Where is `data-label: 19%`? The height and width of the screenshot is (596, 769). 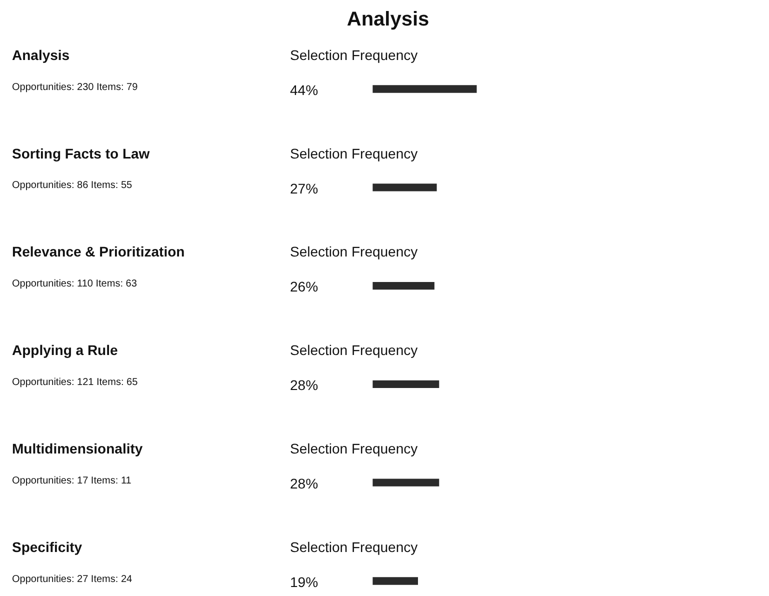 data-label: 19% is located at coordinates (304, 582).